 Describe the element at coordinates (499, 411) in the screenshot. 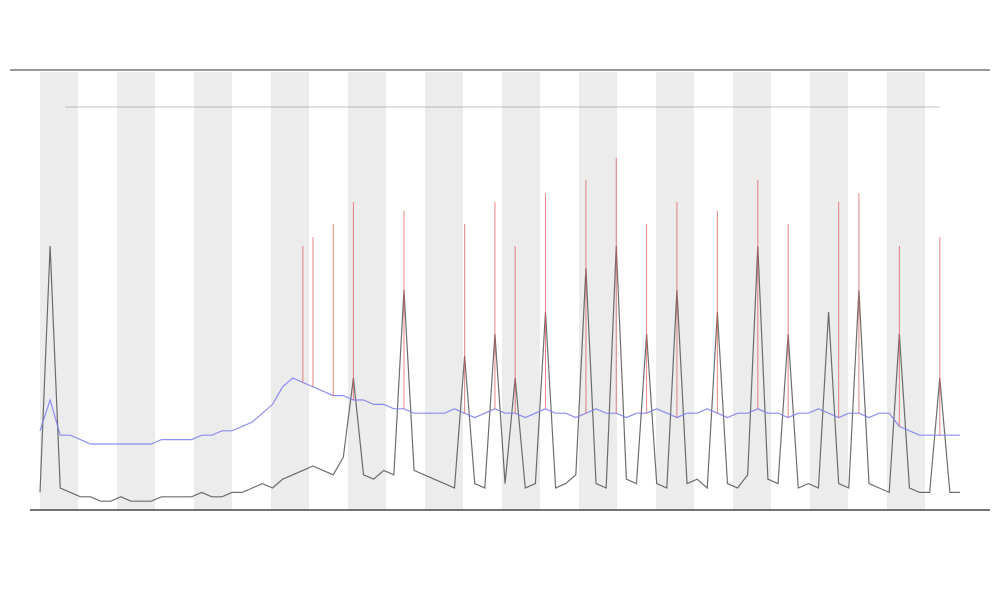

I see `series-line` at that location.